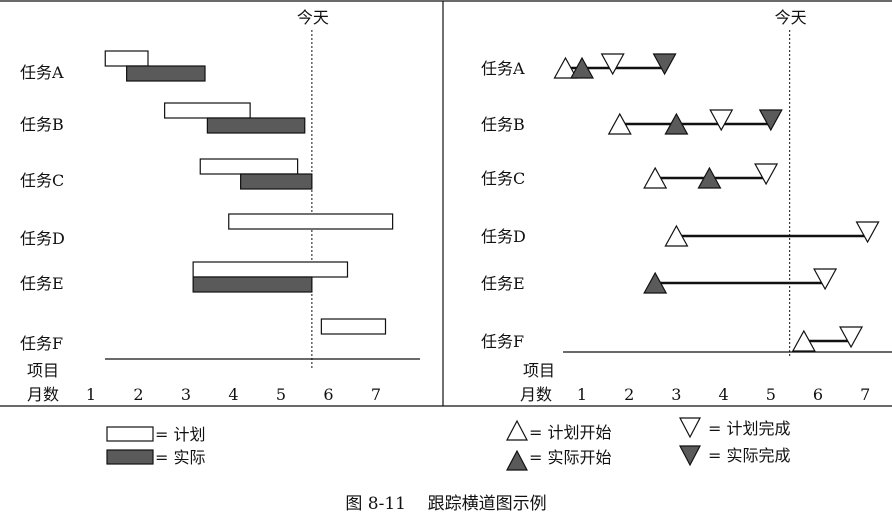 This screenshot has width=892, height=520. What do you see at coordinates (281, 394) in the screenshot?
I see `left-tick-label: 5` at bounding box center [281, 394].